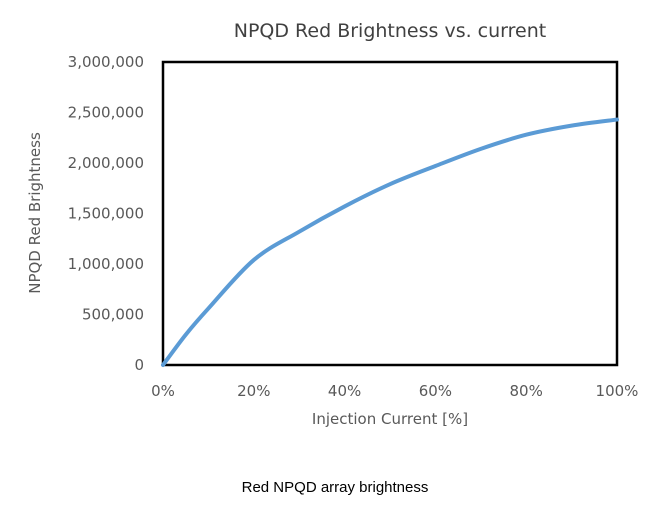 The image size is (670, 511). What do you see at coordinates (253, 391) in the screenshot?
I see `x-tick-label: 20%` at bounding box center [253, 391].